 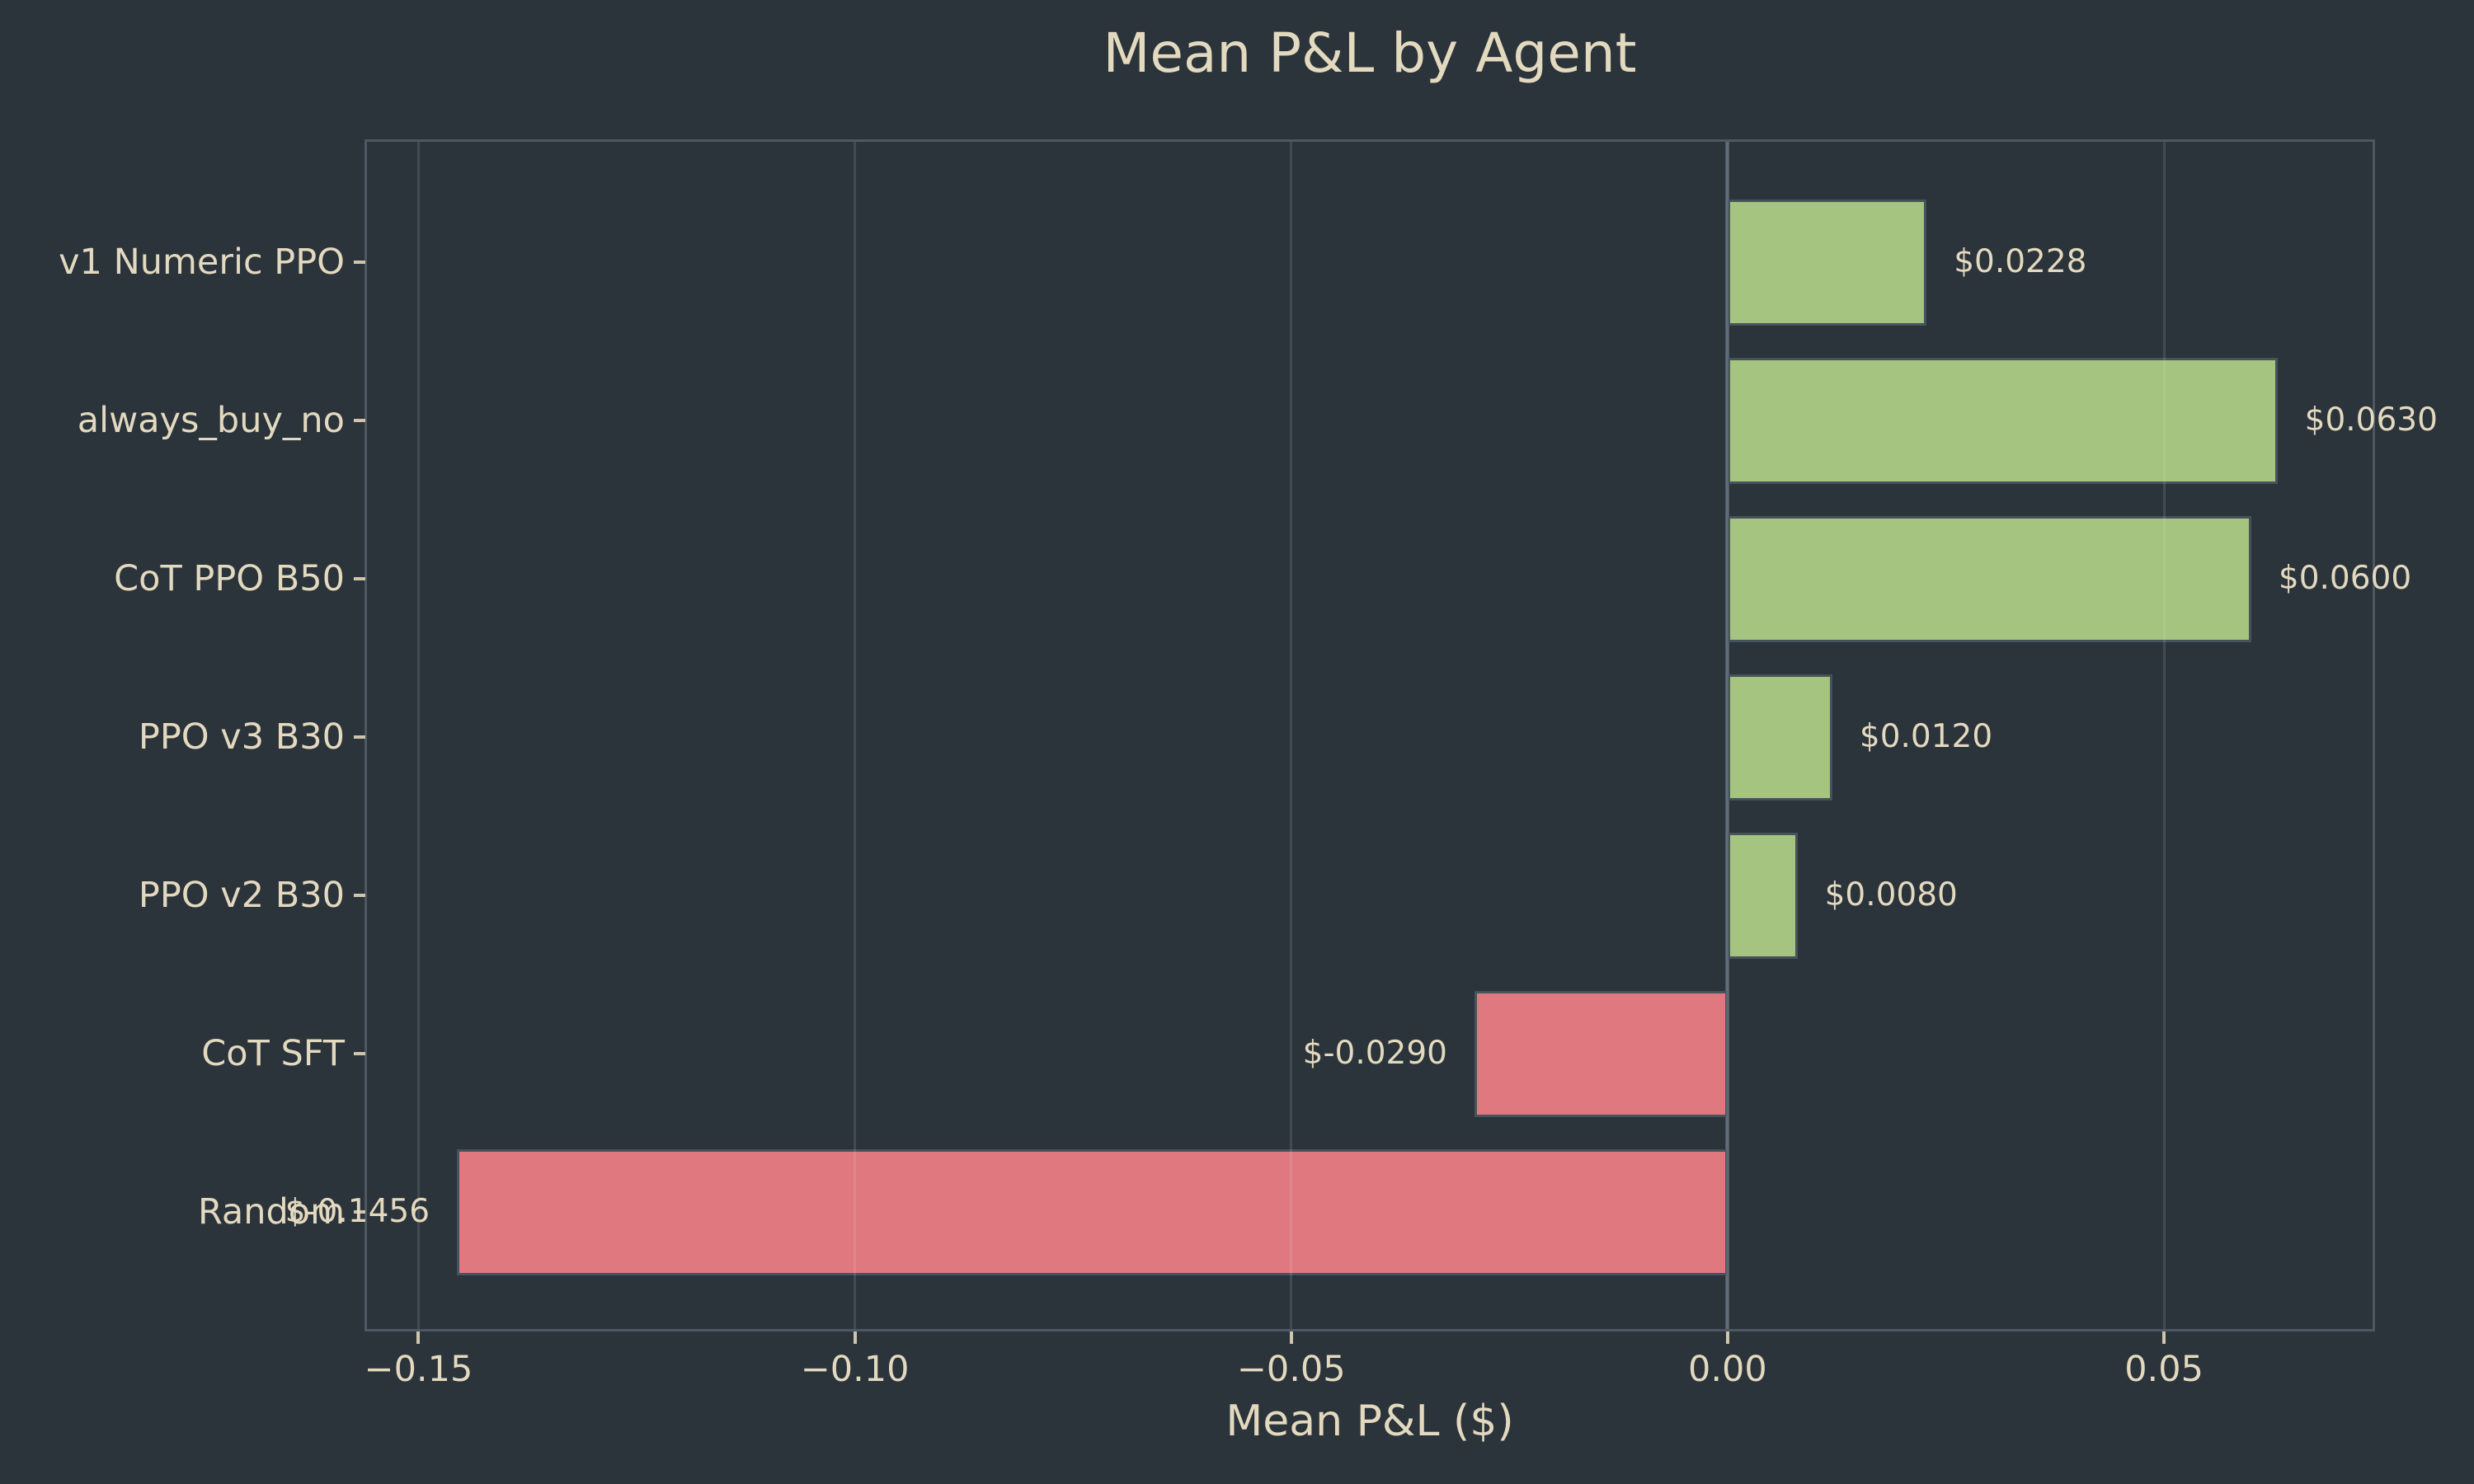 What do you see at coordinates (359, 420) in the screenshot?
I see `y-tick-mark-always-buy-no` at bounding box center [359, 420].